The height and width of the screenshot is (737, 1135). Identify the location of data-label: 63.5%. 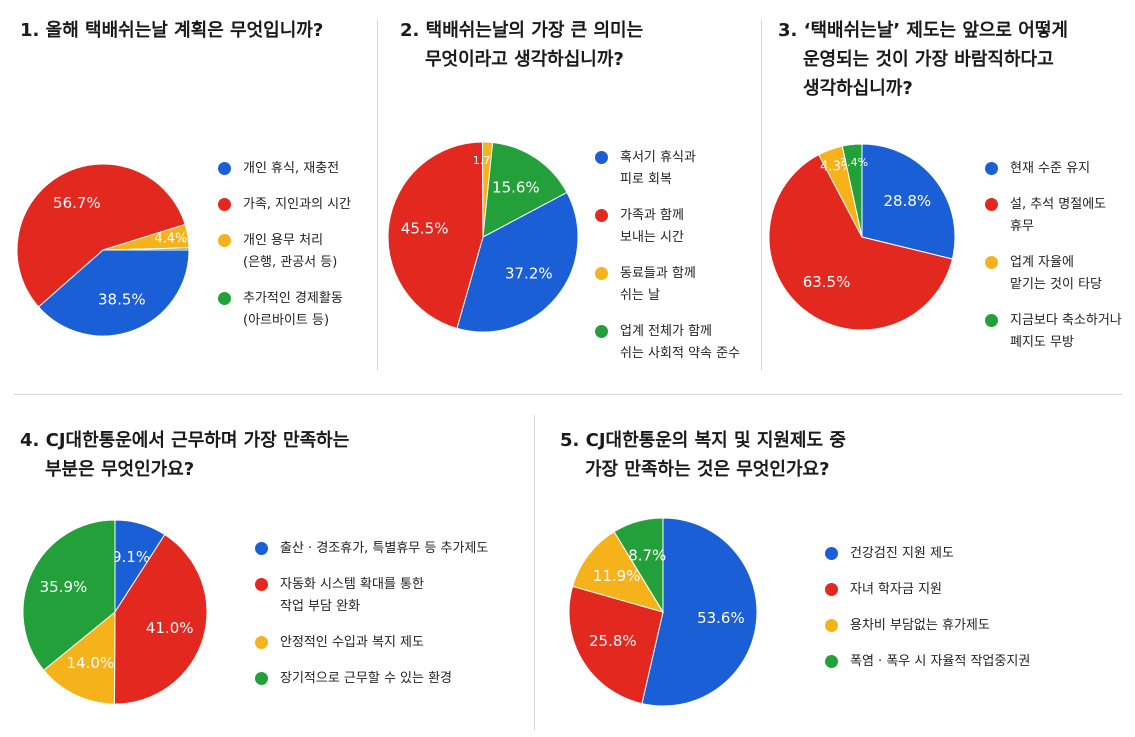
(827, 282).